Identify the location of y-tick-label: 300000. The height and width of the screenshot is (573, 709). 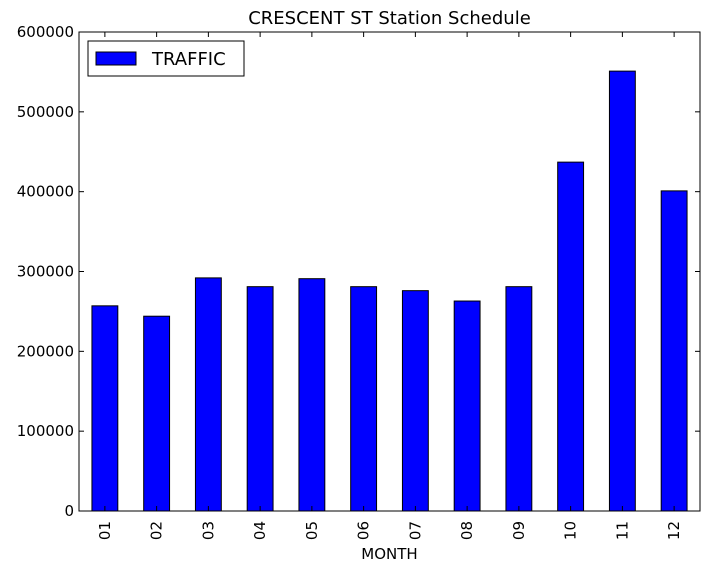
(45, 272).